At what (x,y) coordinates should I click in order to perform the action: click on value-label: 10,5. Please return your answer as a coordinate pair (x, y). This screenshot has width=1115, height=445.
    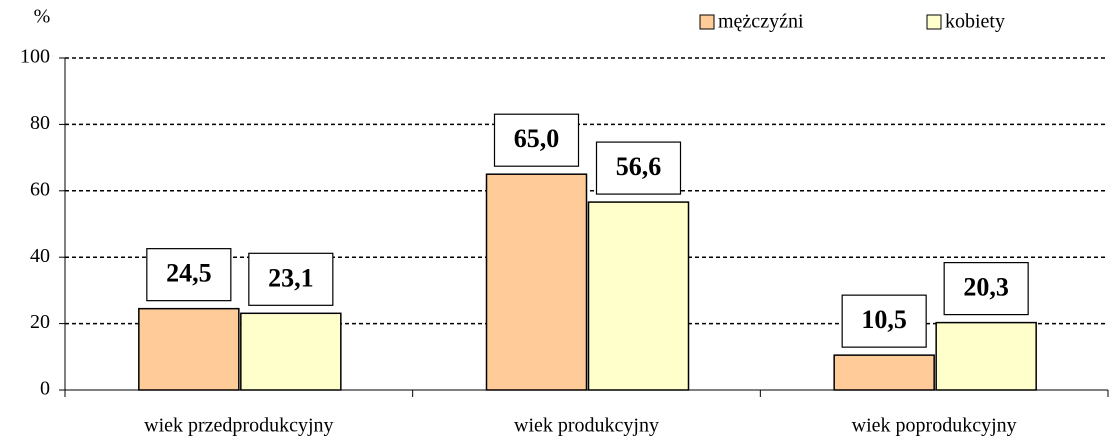
    Looking at the image, I should click on (884, 319).